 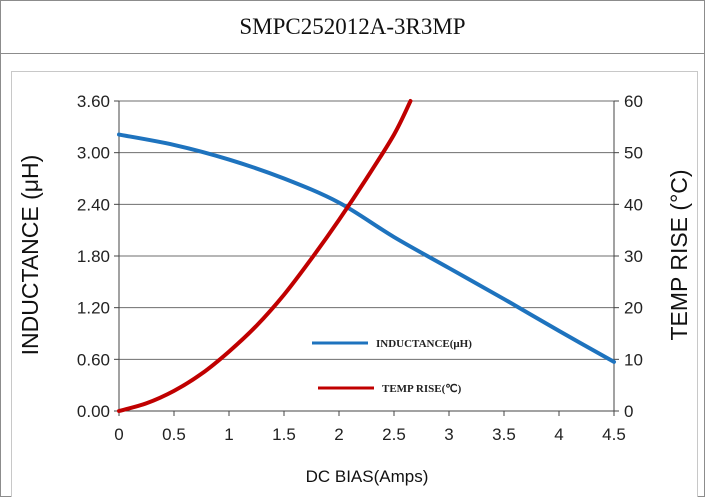 I want to click on x-tick-label: 2, so click(x=338, y=434).